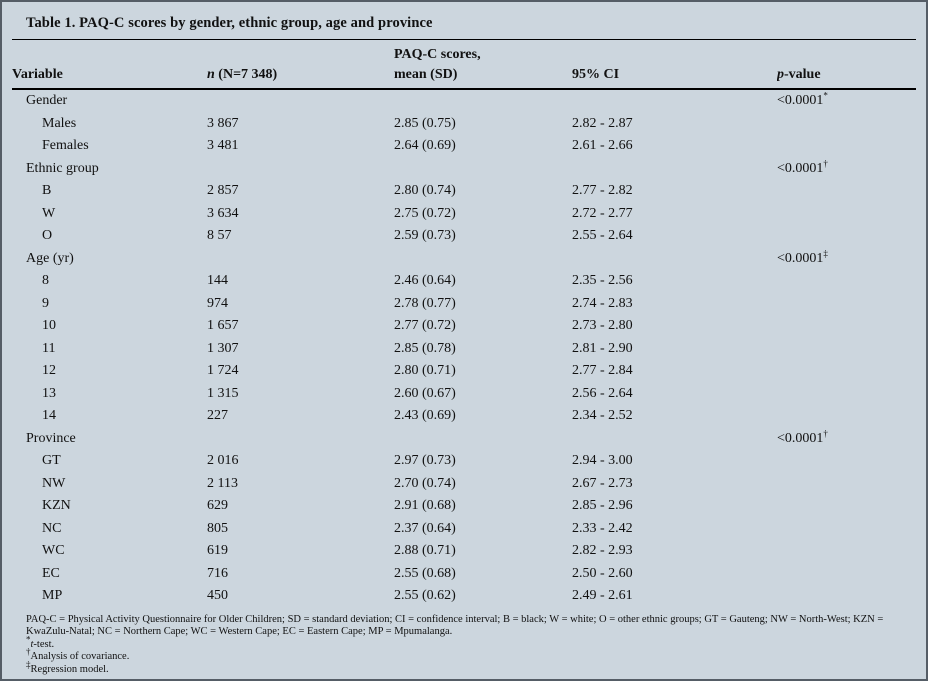  Describe the element at coordinates (28, 651) in the screenshot. I see `footnote-marker: †` at that location.